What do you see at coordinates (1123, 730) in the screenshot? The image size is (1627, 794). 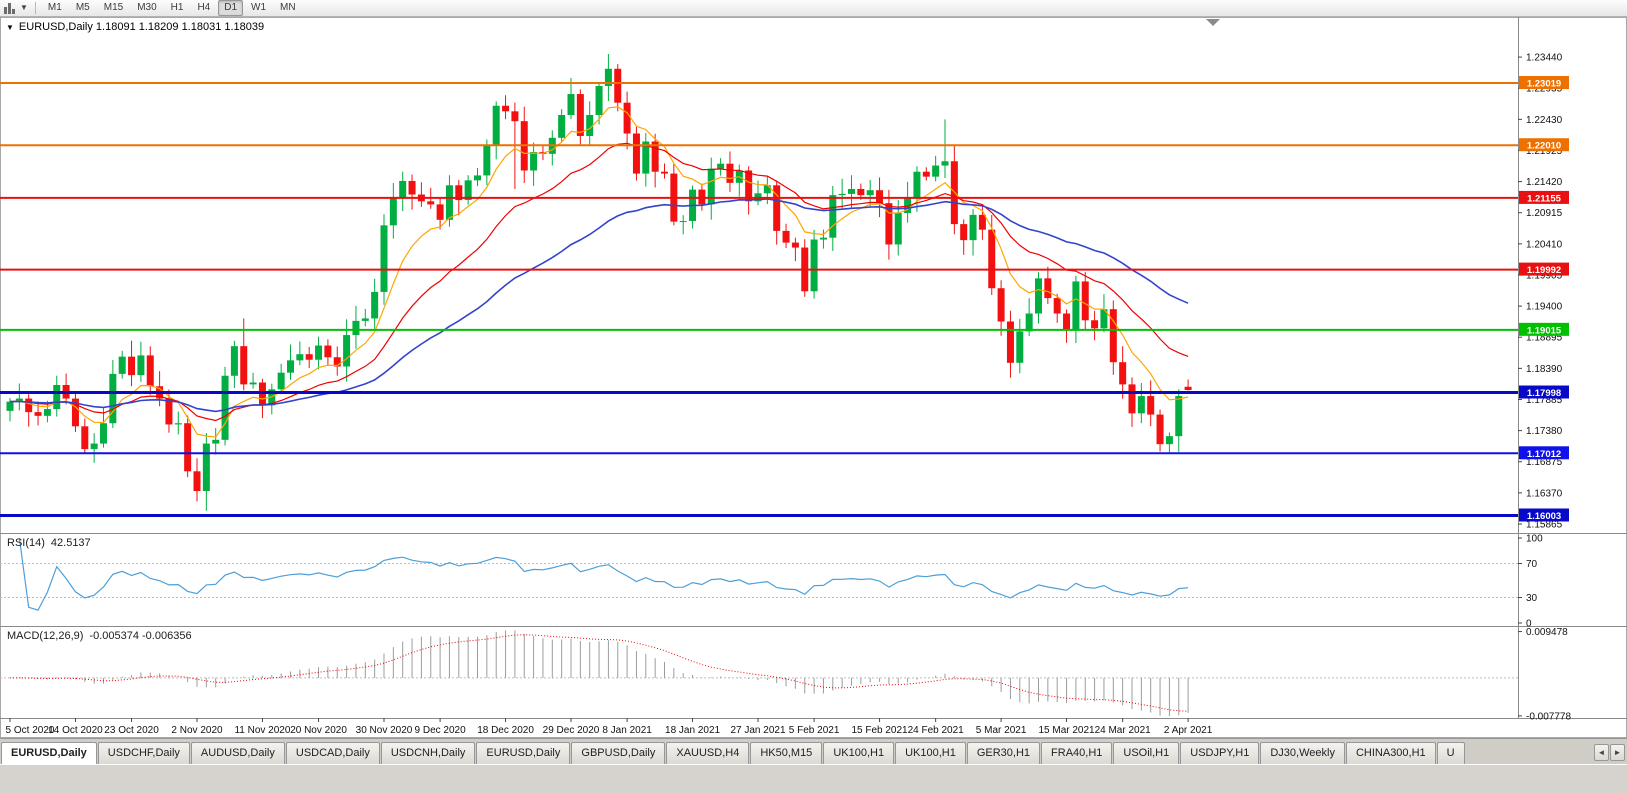 I see `svg-text: 24 Mar 2021` at bounding box center [1123, 730].